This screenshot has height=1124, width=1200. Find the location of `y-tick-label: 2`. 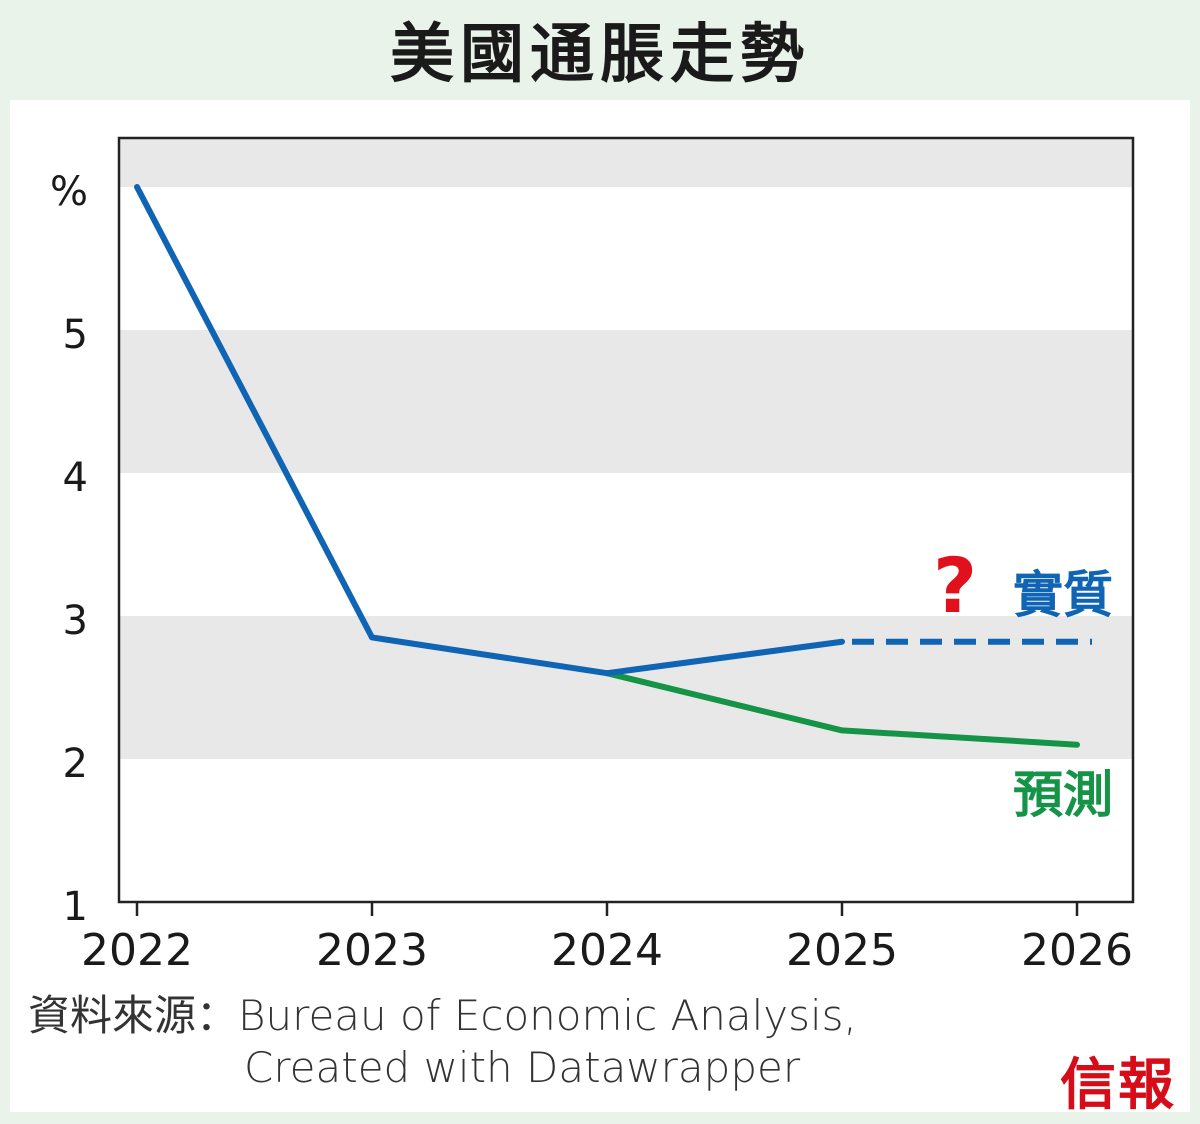

y-tick-label: 2 is located at coordinates (75, 764).